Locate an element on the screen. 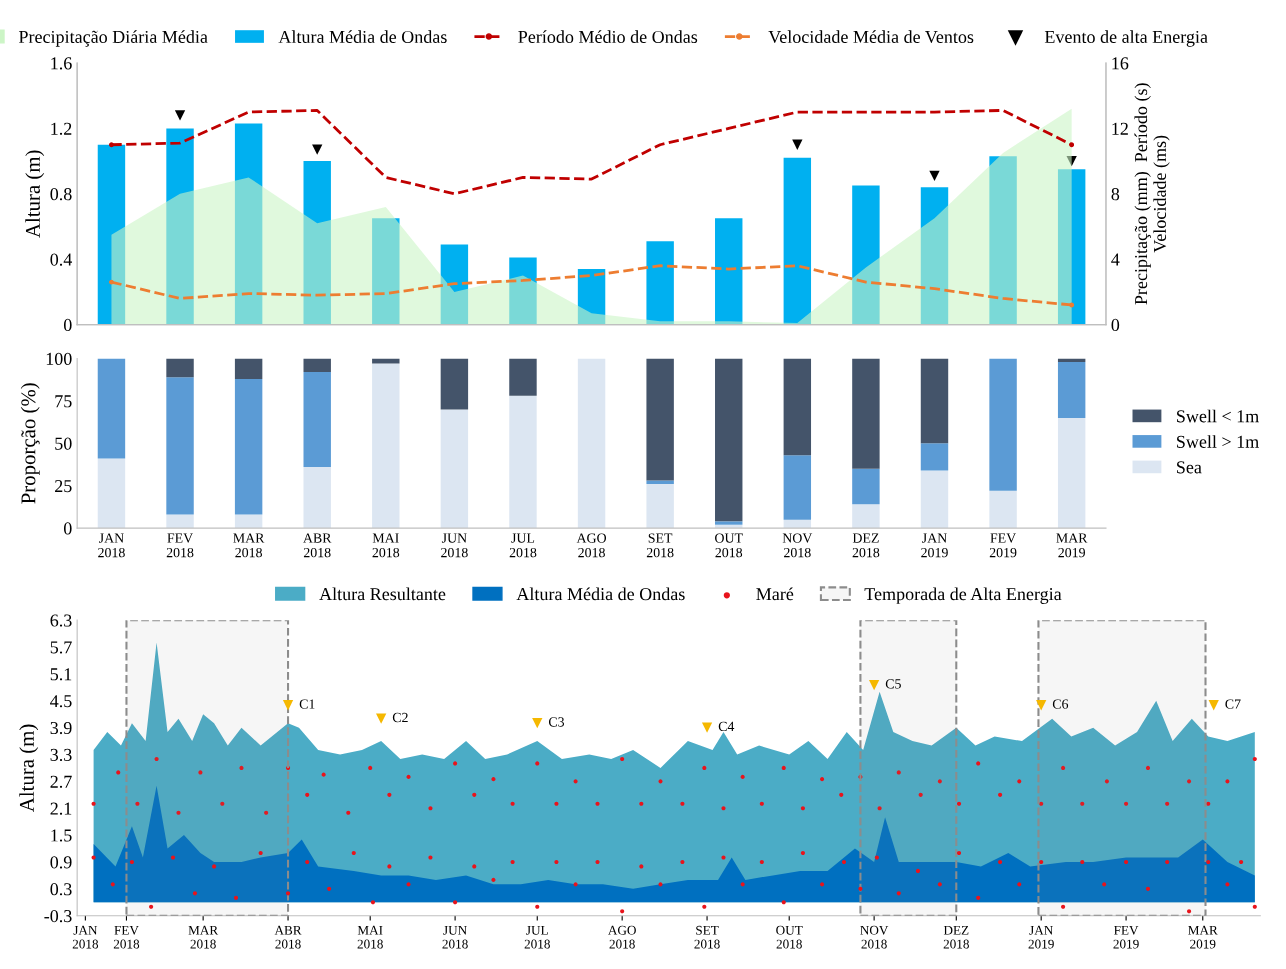  annotation: C7 is located at coordinates (1233, 704).